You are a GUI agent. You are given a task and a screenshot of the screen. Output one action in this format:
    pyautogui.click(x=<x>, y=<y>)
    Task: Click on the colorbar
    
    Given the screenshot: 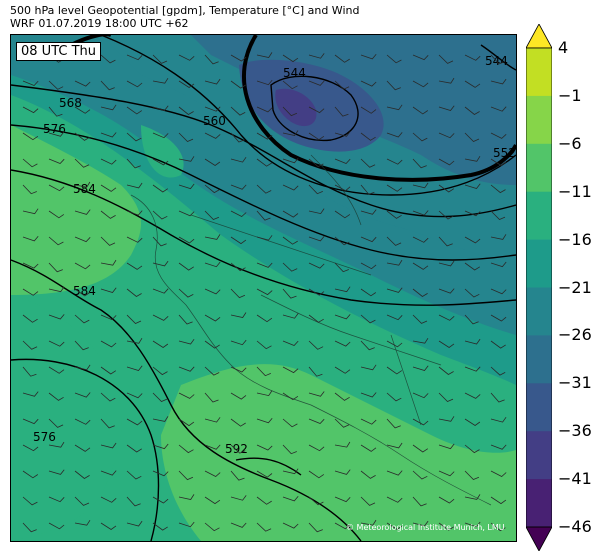 What is the action you would take?
    pyautogui.click(x=539, y=287)
    